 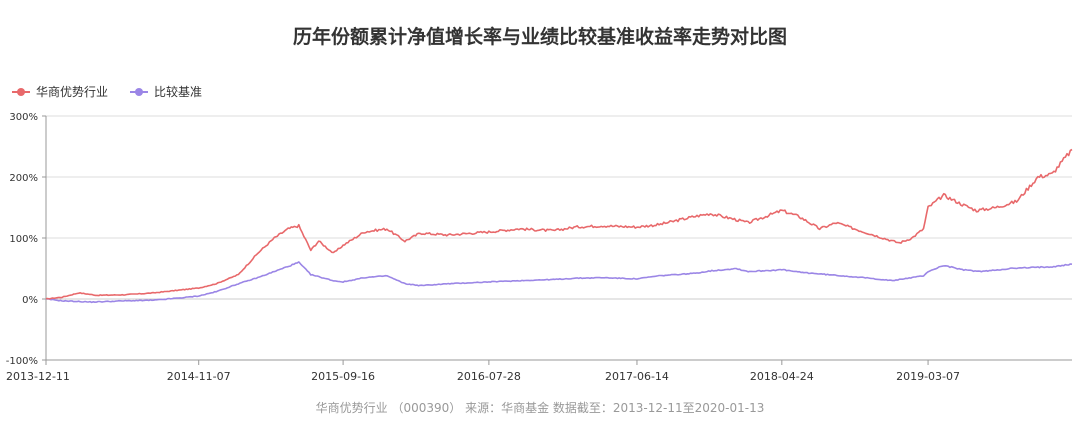 What do you see at coordinates (539, 37) in the screenshot?
I see `chart-title: 历年份额累计净值增长率与业绩比较基准收益率走势对比图` at bounding box center [539, 37].